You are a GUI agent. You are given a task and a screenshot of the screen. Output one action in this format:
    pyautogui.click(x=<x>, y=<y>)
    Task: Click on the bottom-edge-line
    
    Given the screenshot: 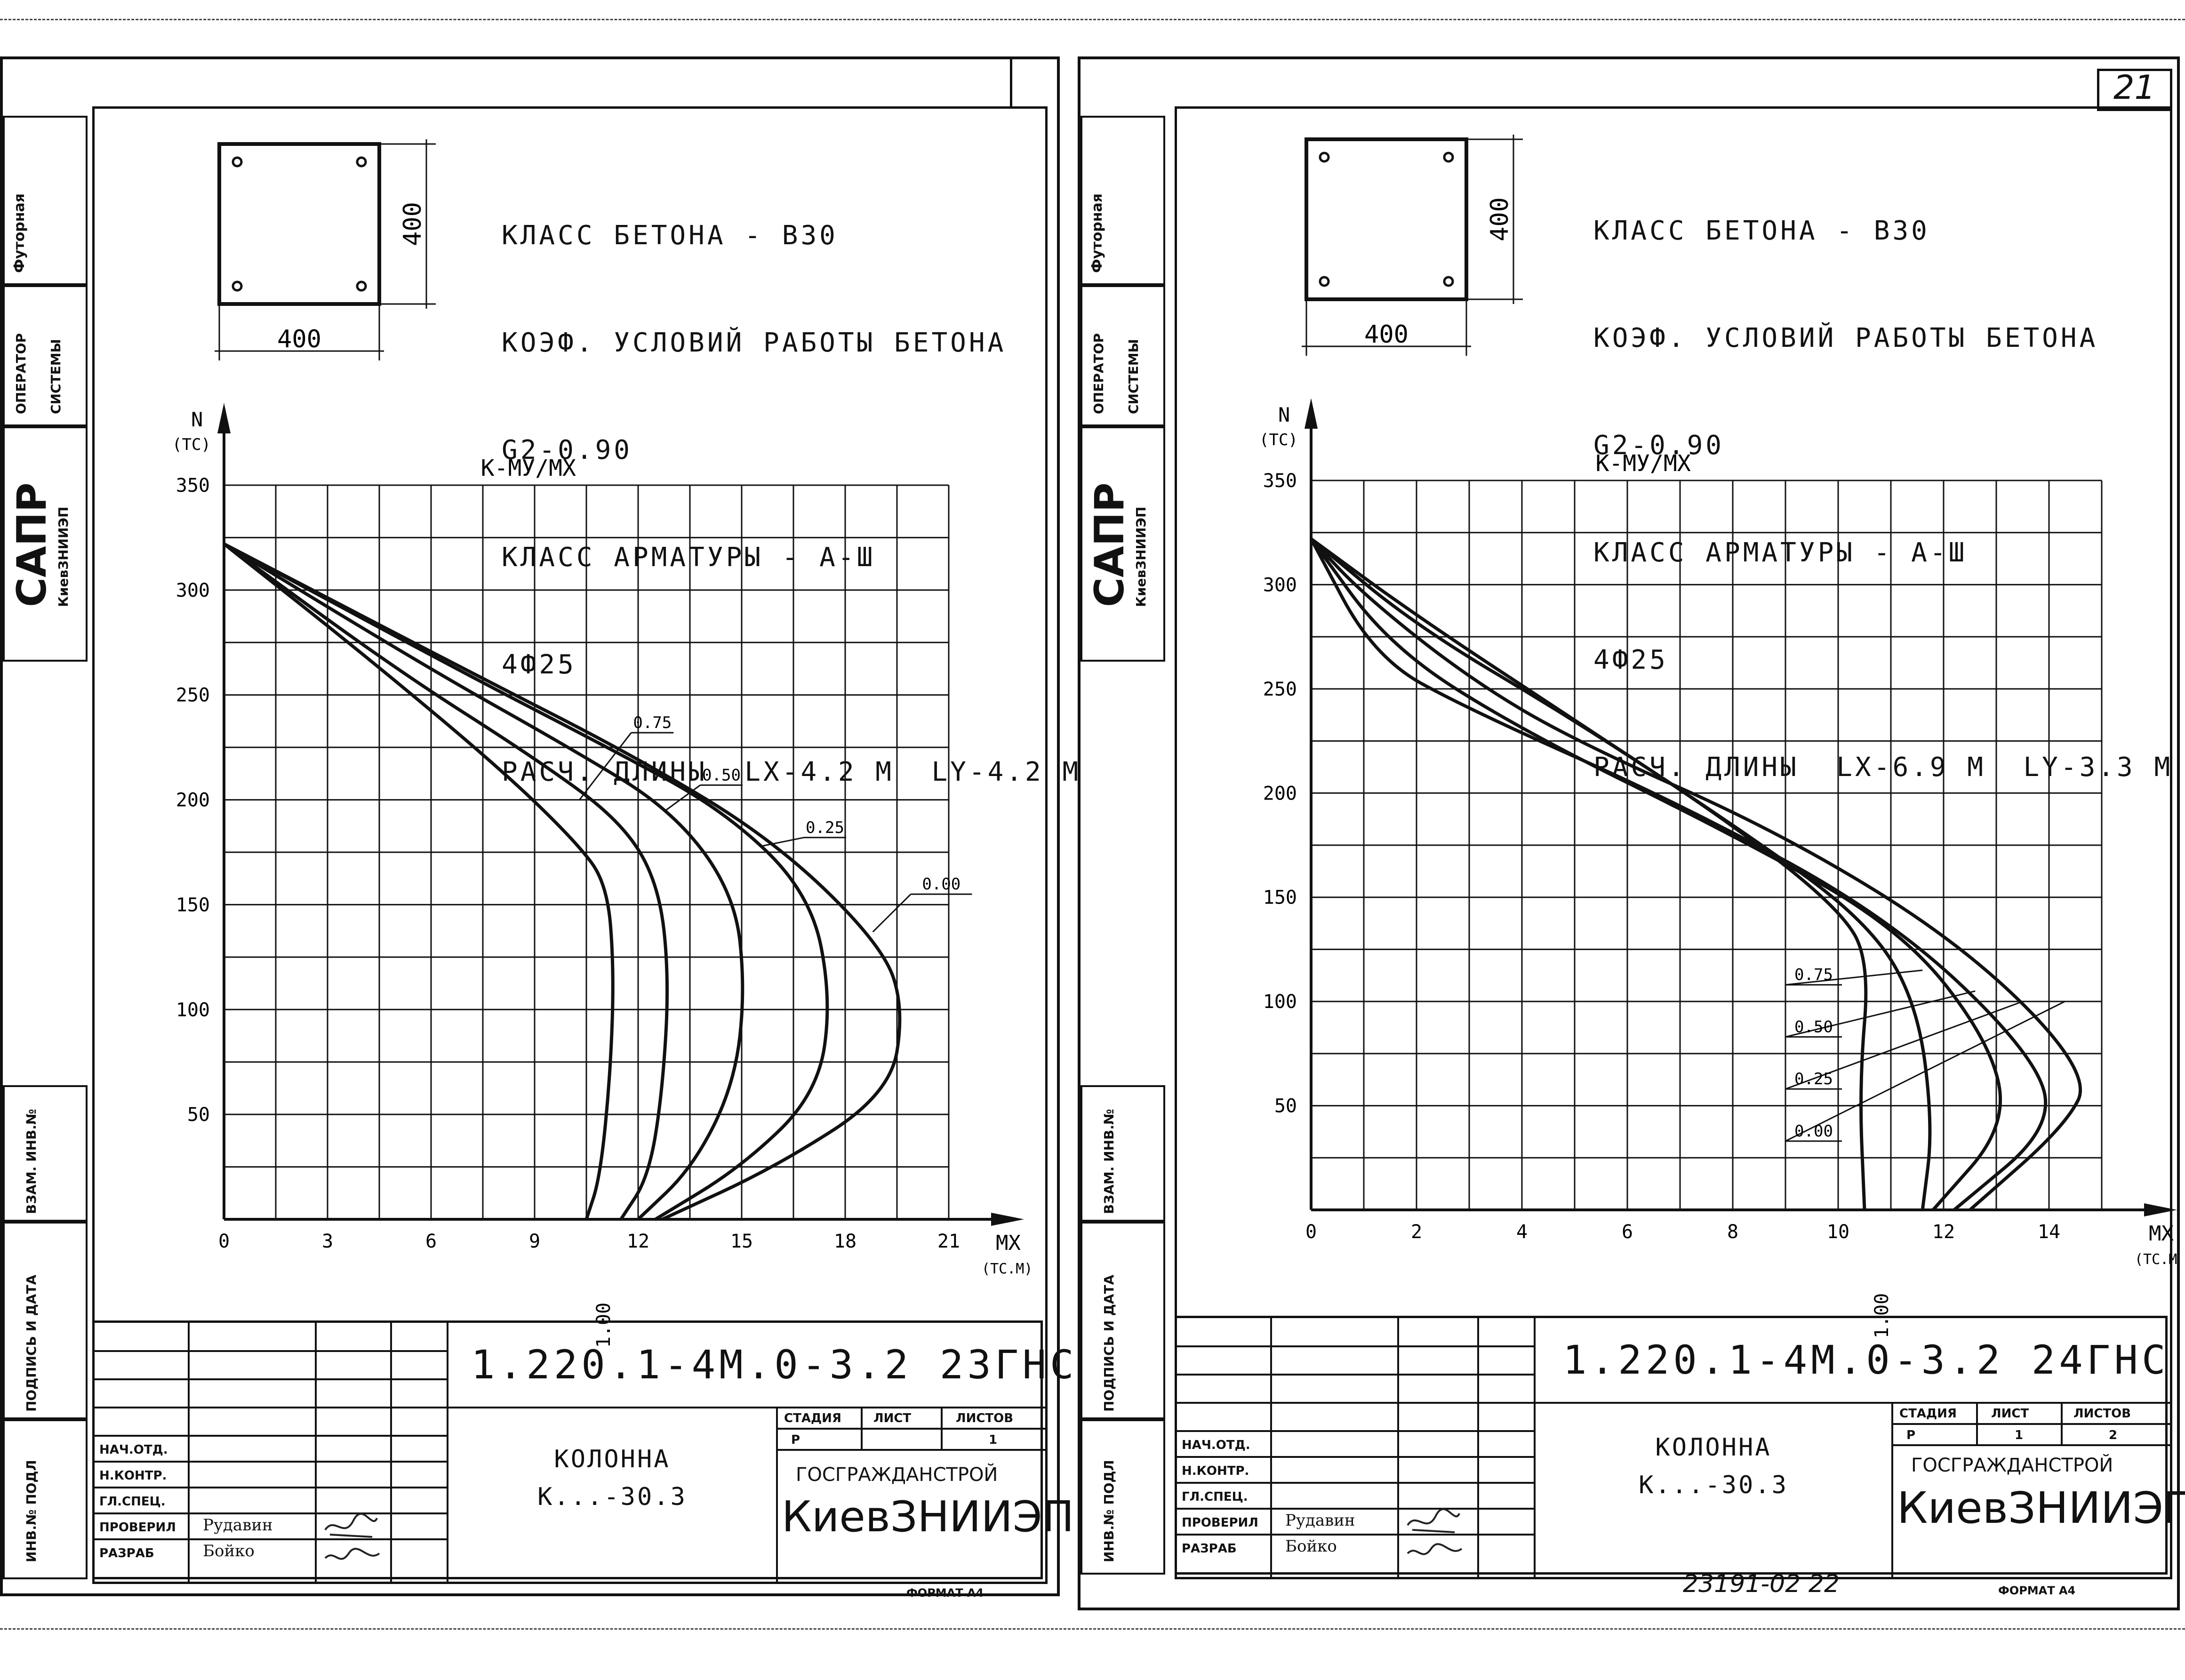 What is the action you would take?
    pyautogui.click(x=1092, y=1629)
    